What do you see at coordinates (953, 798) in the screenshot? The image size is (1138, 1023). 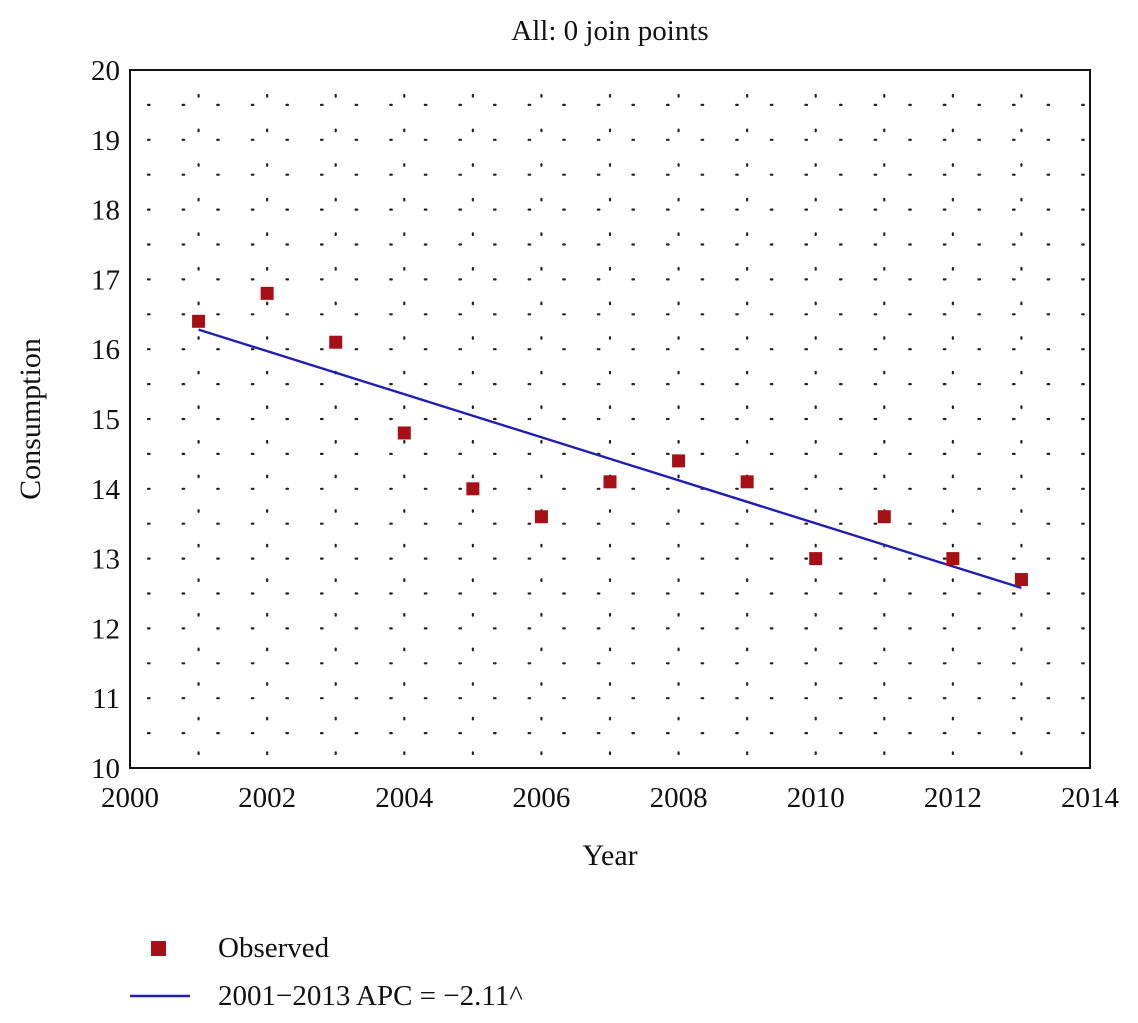 I see `x-tick-label-2012: 2012` at bounding box center [953, 798].